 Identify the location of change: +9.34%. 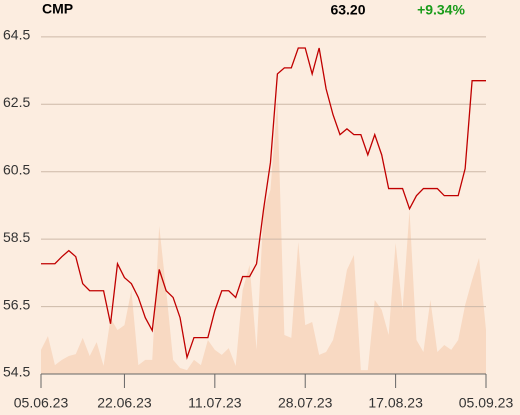
(441, 10).